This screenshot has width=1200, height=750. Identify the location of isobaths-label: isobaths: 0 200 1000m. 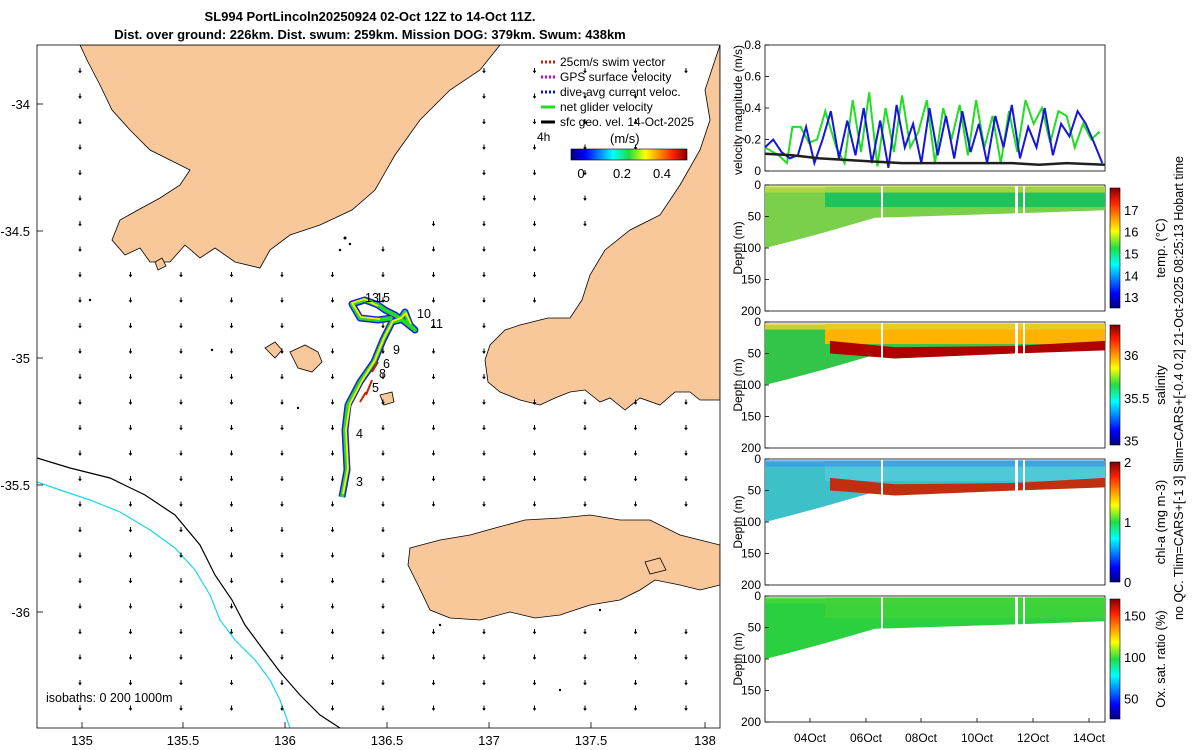
(109, 698).